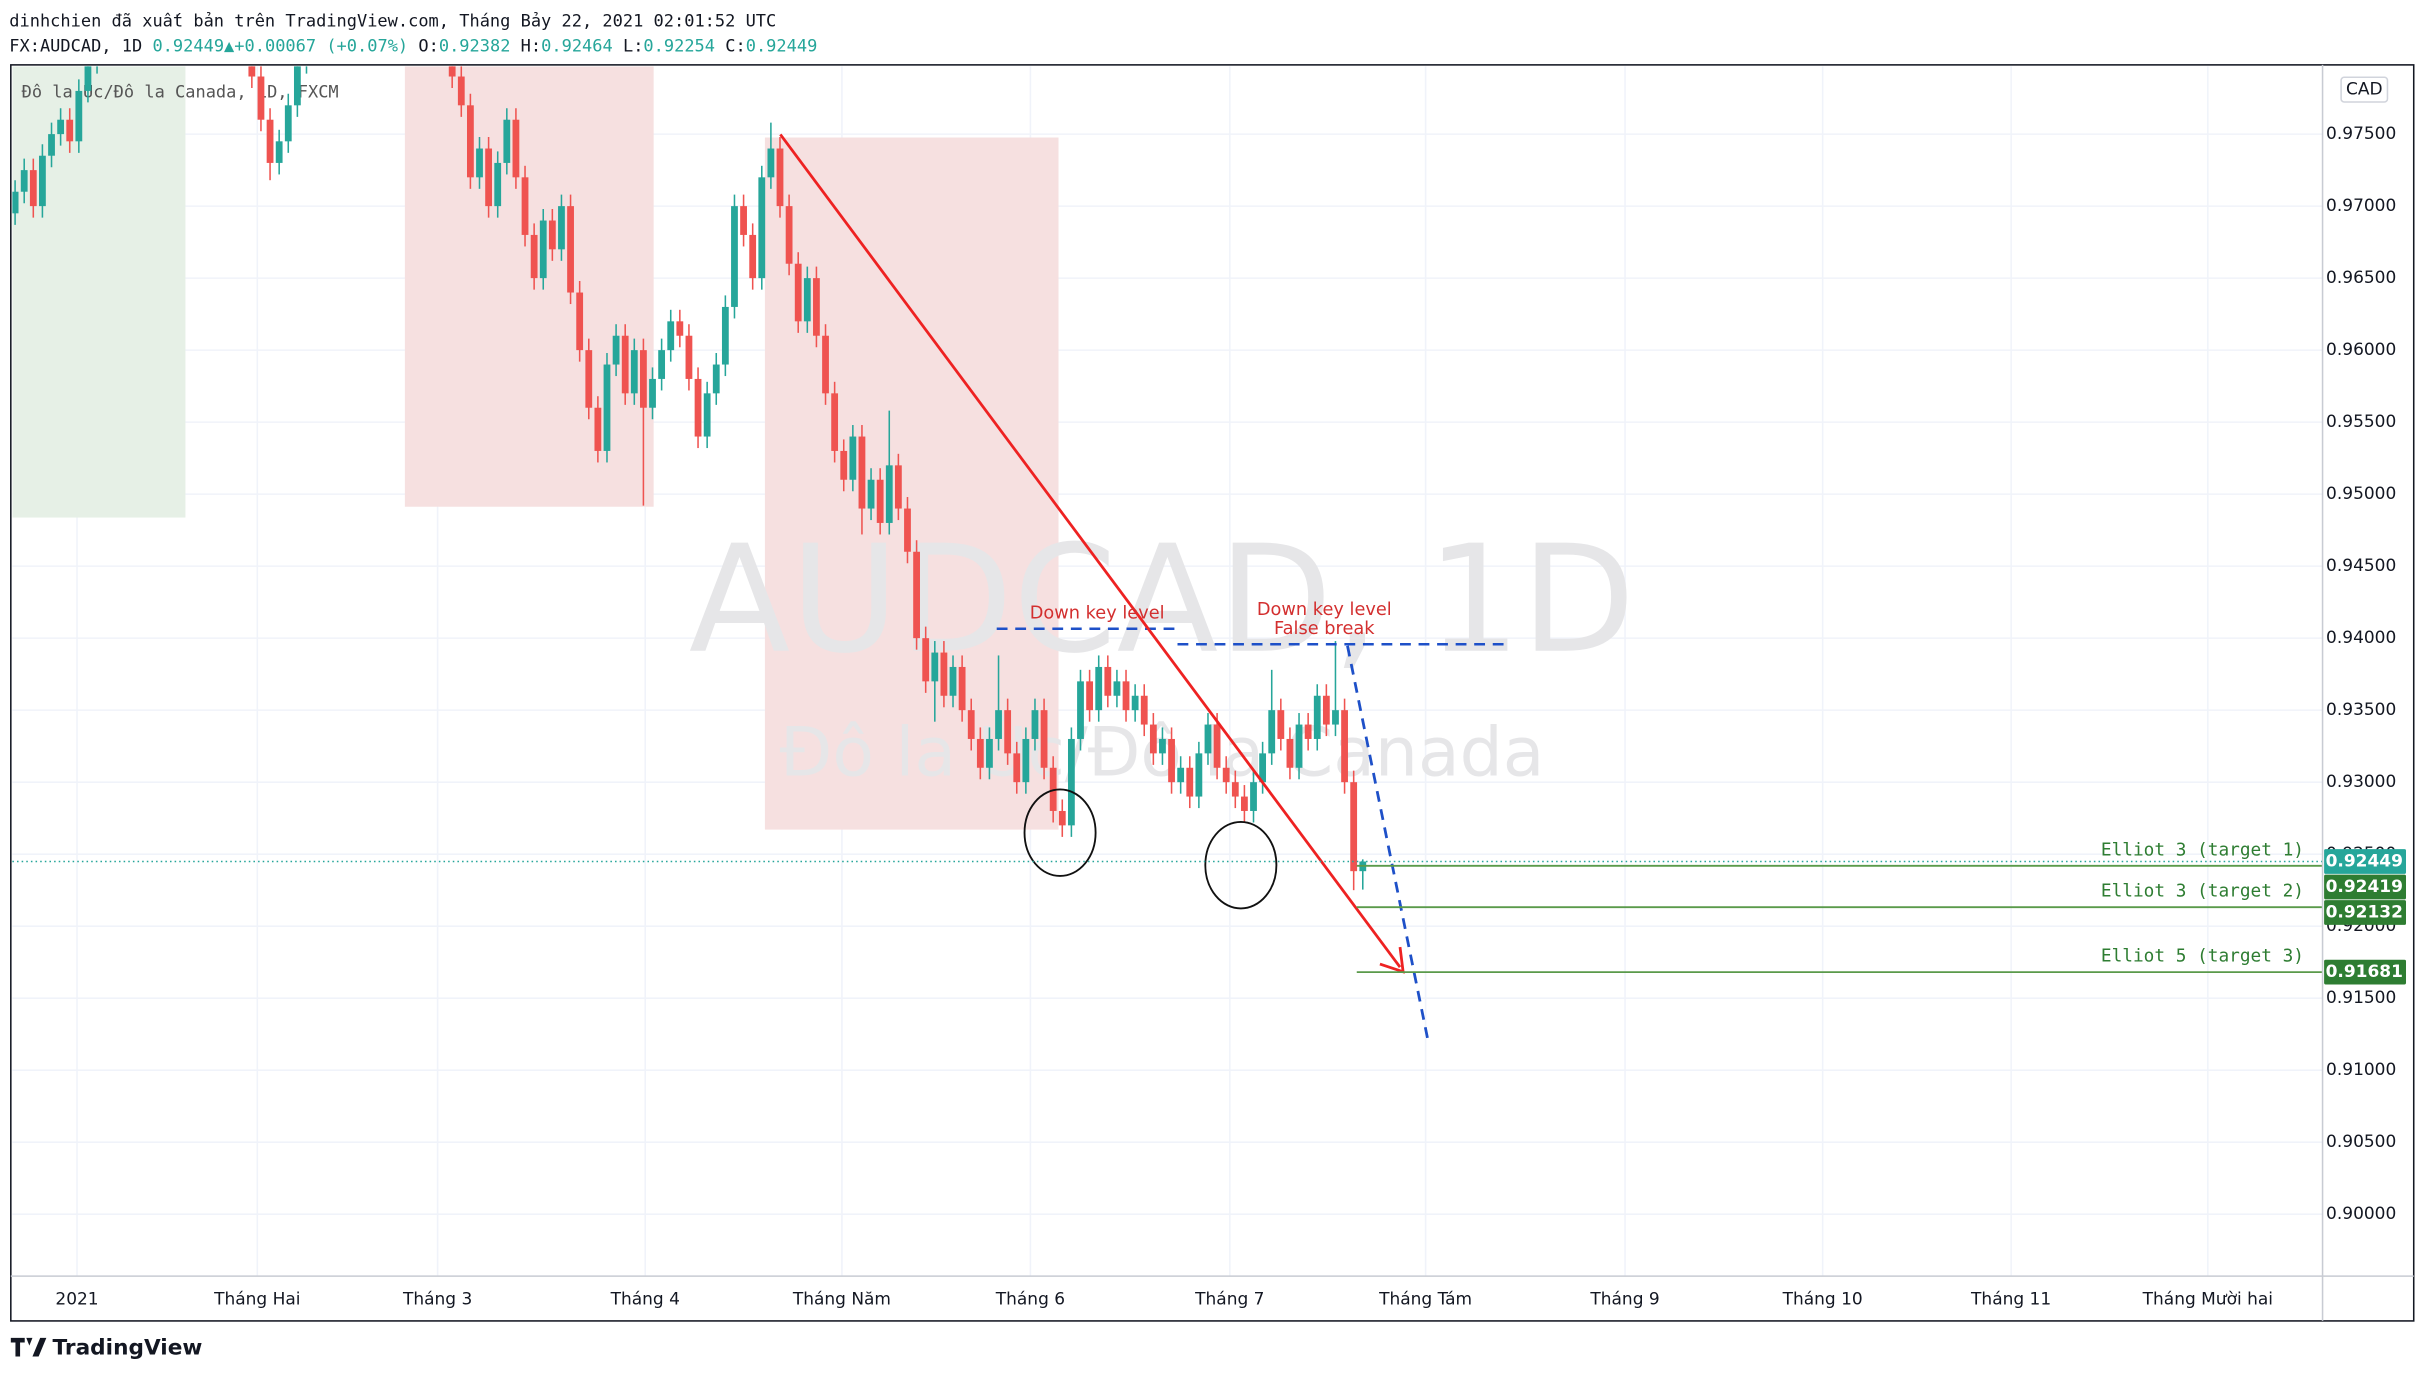  Describe the element at coordinates (2361, 494) in the screenshot. I see `y-tick-label: 0.95000` at that location.